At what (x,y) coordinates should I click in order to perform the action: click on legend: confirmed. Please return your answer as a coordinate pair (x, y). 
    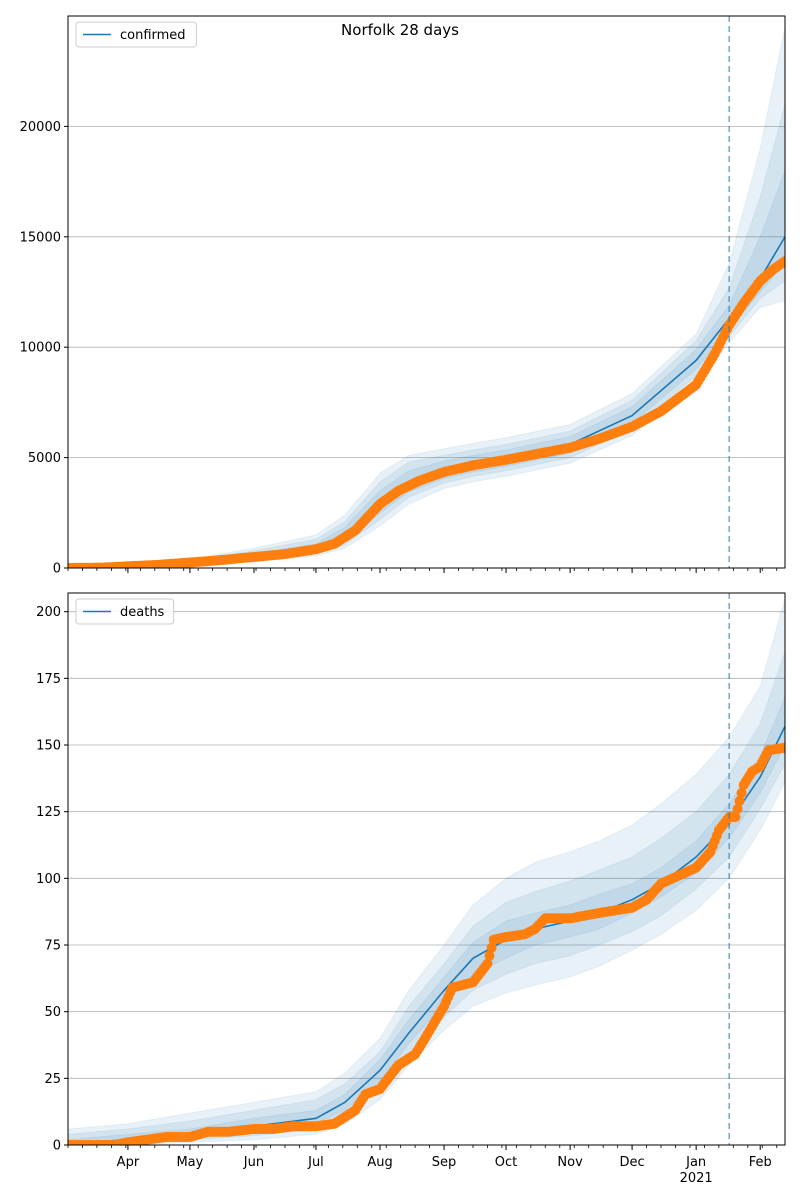
    Looking at the image, I should click on (136, 34).